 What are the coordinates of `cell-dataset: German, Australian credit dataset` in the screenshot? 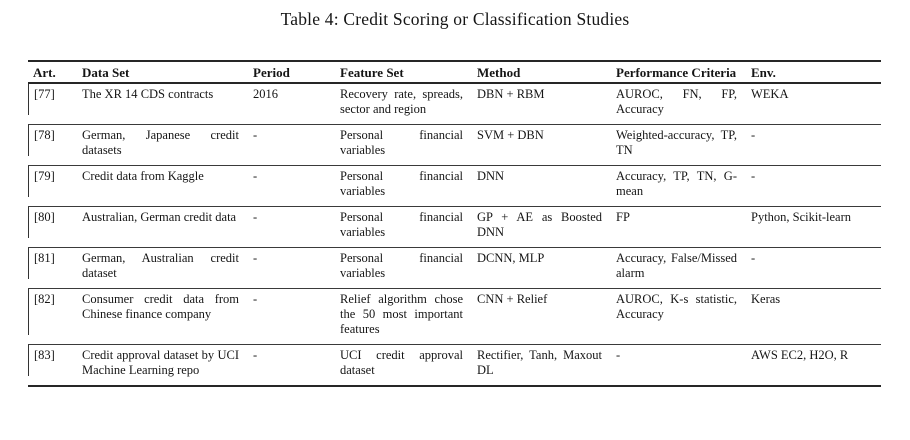 It's located at (167, 268).